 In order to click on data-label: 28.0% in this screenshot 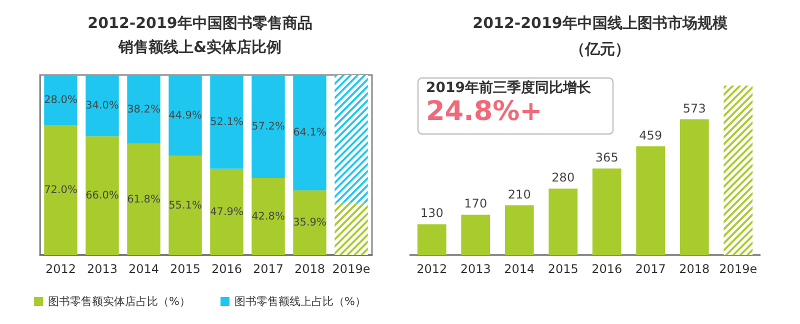, I will do `click(61, 100)`.